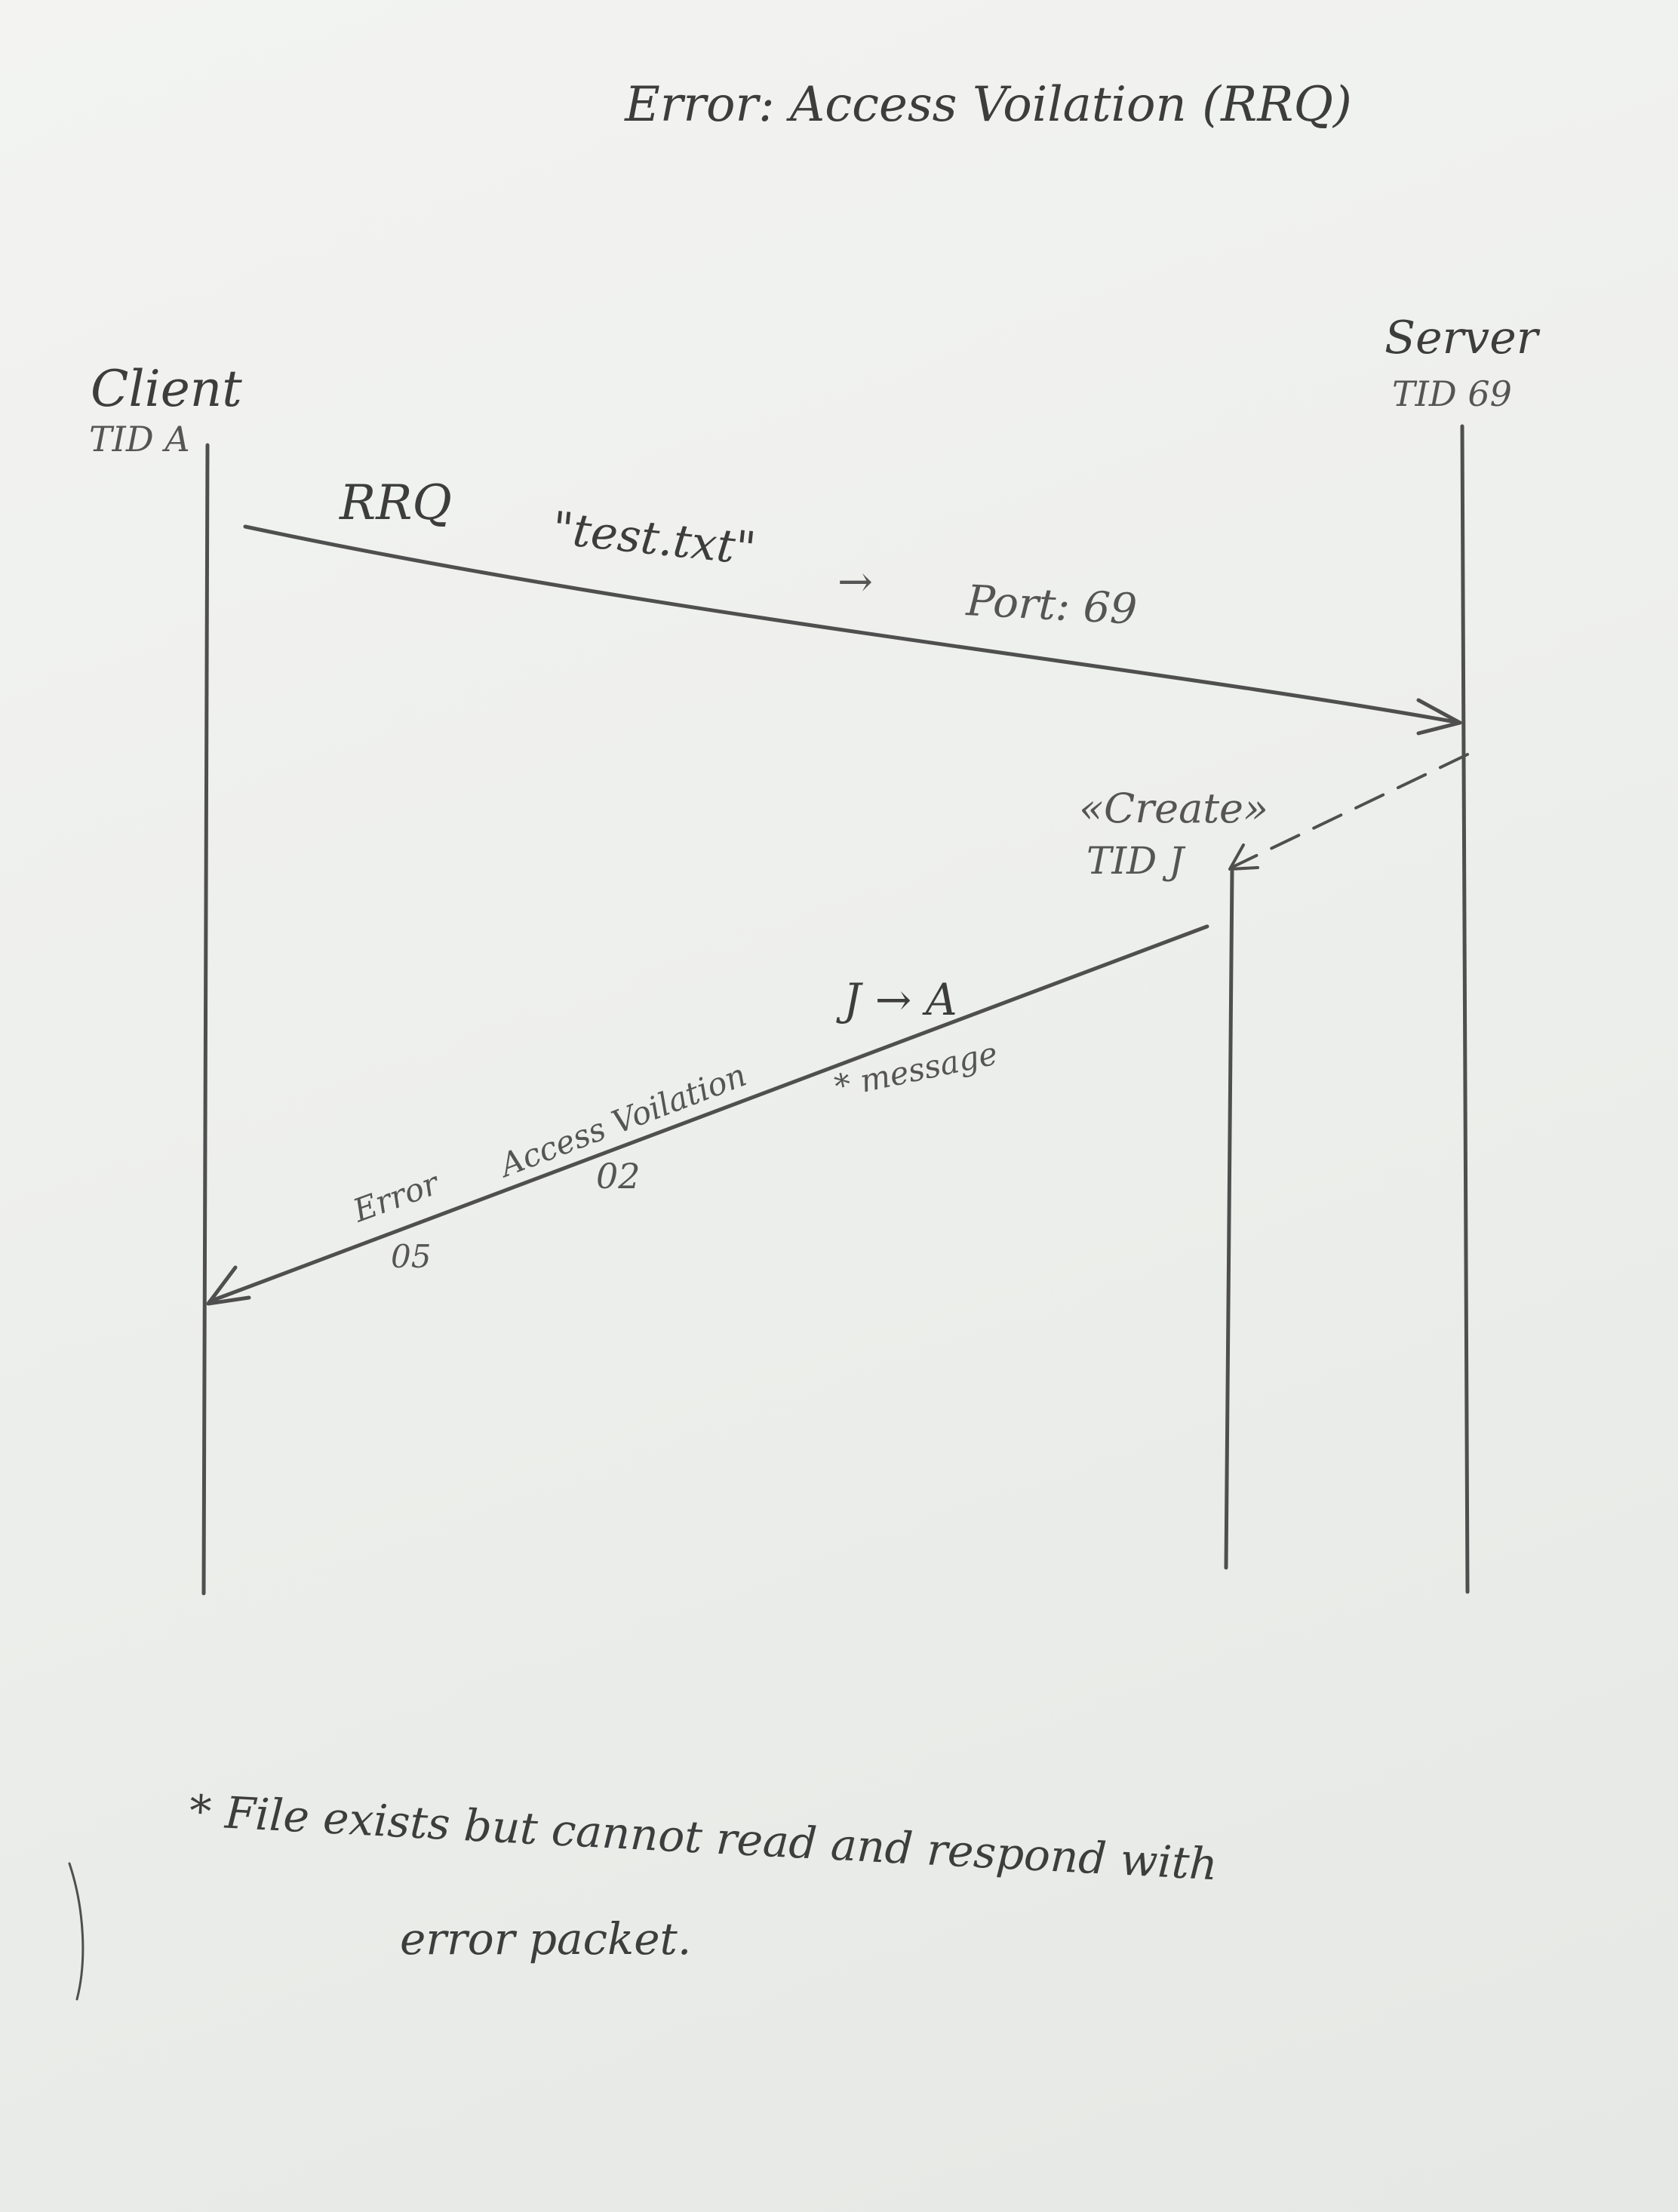 Image resolution: width=1678 pixels, height=2212 pixels. What do you see at coordinates (139, 439) in the screenshot?
I see `client-tid: TID A` at bounding box center [139, 439].